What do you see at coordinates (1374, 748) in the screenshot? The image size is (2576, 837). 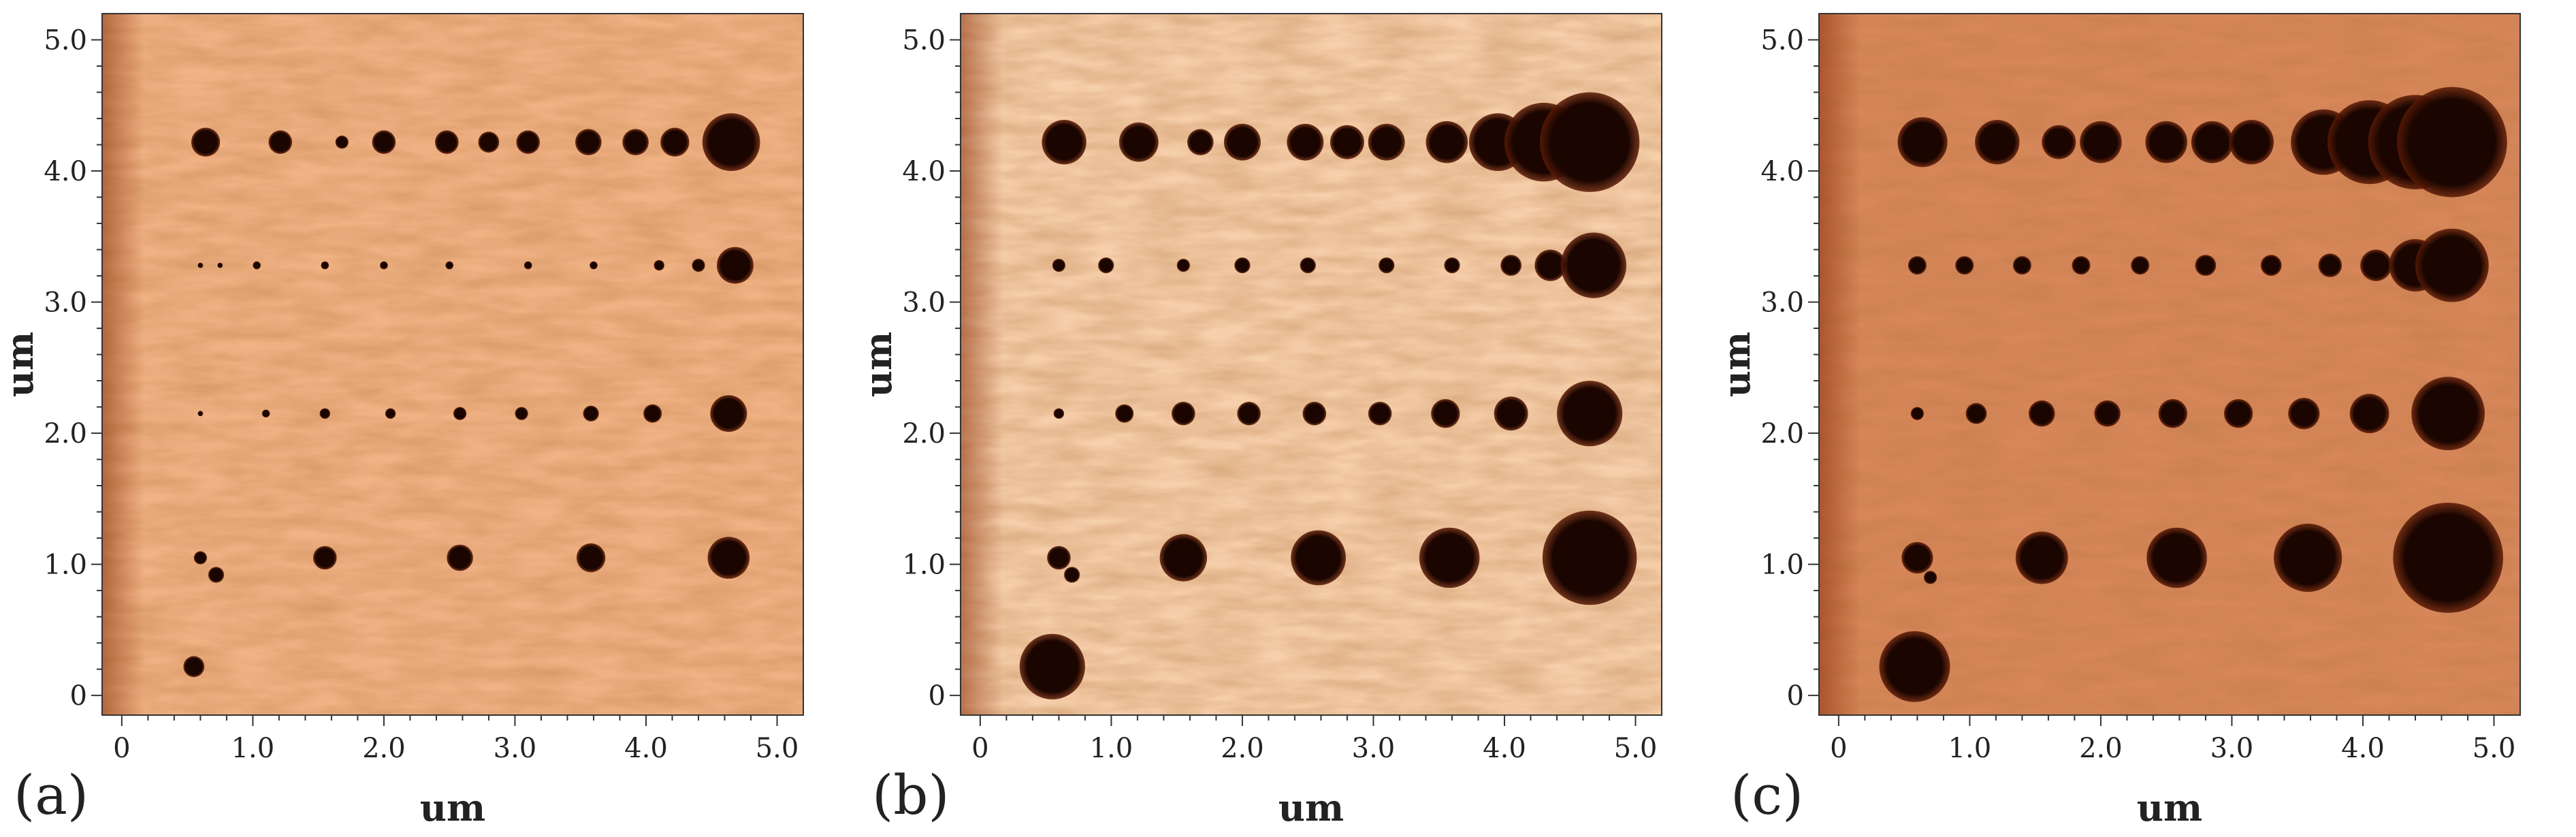 I see `x-tick-label: 3.0` at bounding box center [1374, 748].